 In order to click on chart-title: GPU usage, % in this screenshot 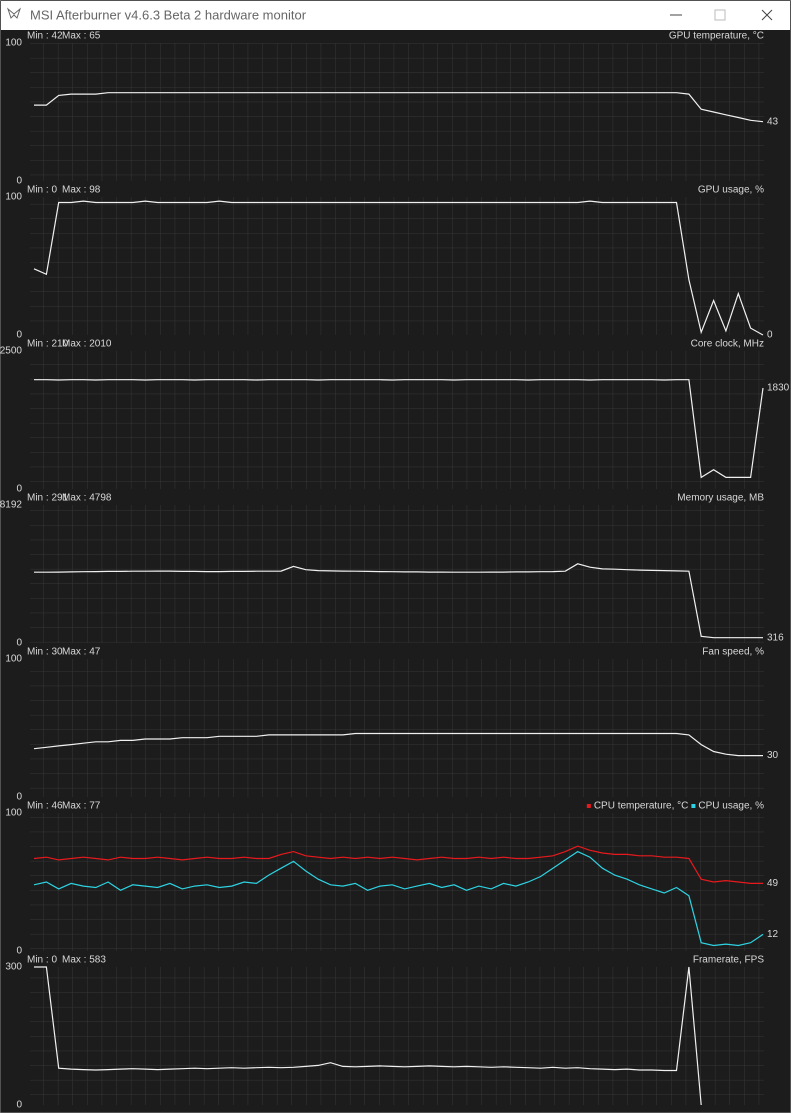, I will do `click(731, 190)`.